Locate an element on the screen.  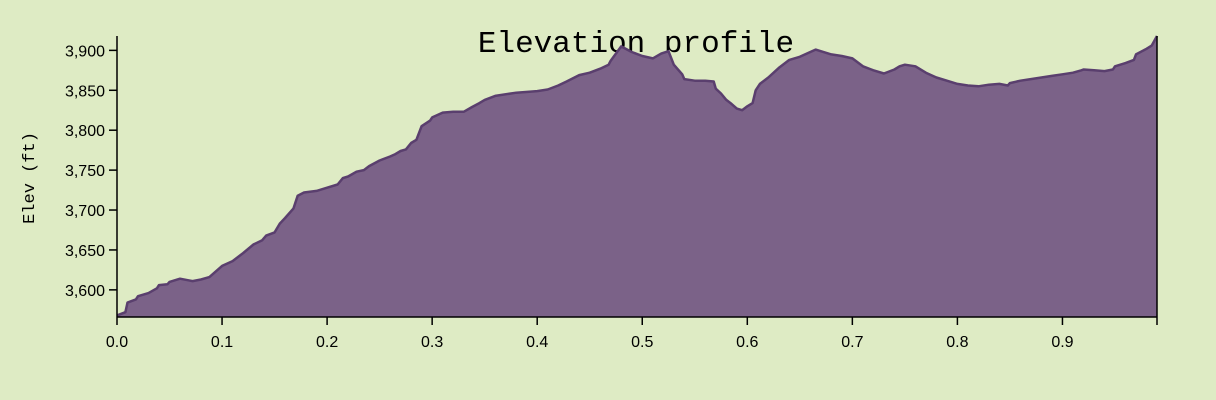
y-tick-label: 3,800 is located at coordinates (85, 131).